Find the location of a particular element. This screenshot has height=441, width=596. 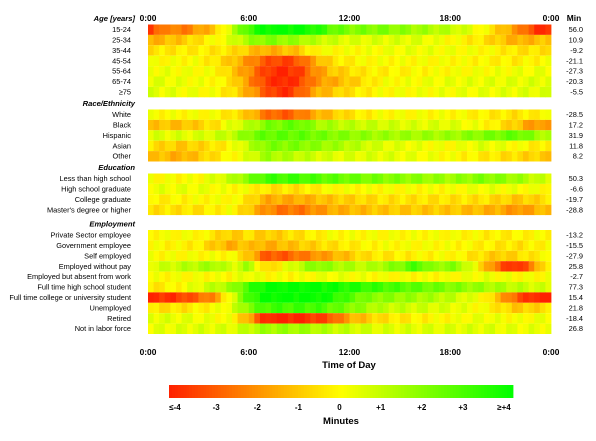

row-label: Unemployed is located at coordinates (111, 307).